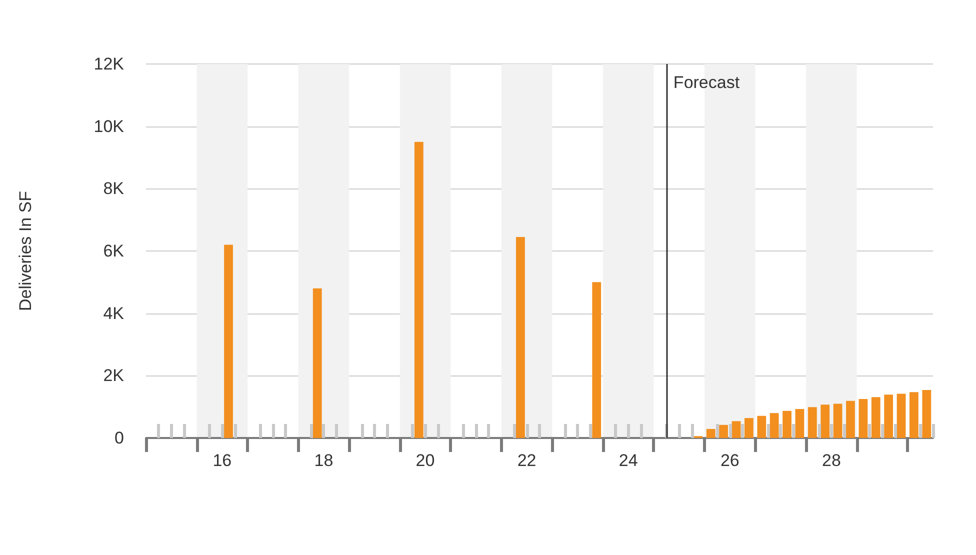  What do you see at coordinates (114, 376) in the screenshot?
I see `y-tick-label: 2K` at bounding box center [114, 376].